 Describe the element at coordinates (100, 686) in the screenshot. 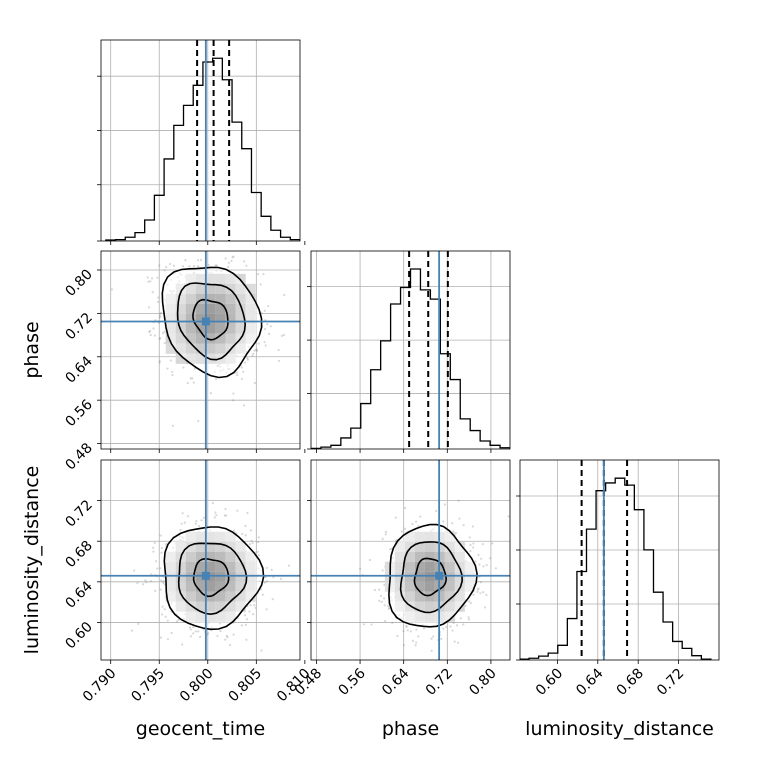

I see `xtick-label-geocent_time: 0.790` at that location.